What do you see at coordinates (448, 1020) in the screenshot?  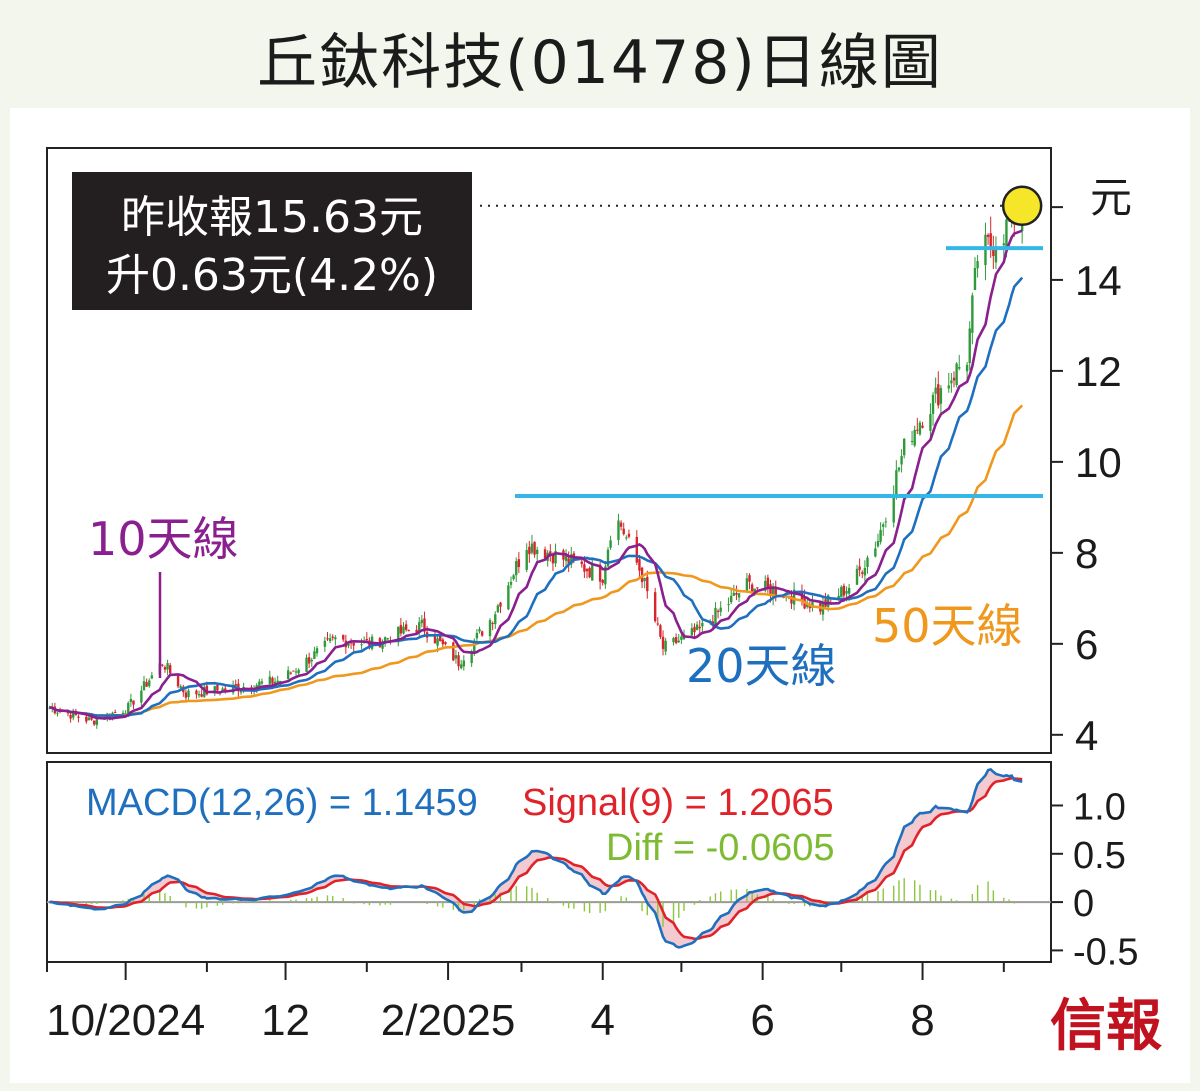 I see `x-tick-label: 2/2025` at bounding box center [448, 1020].